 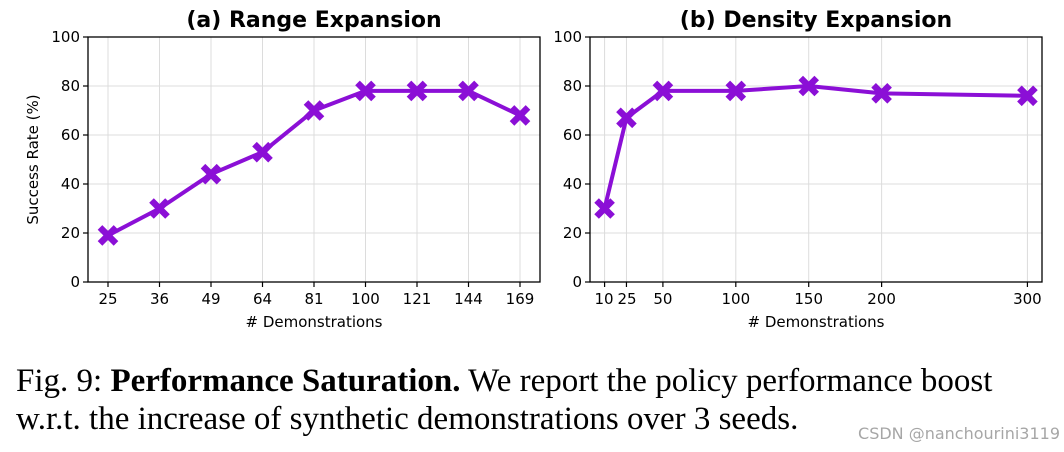 I want to click on chart-title: (b) Density Expansion, so click(x=816, y=20).